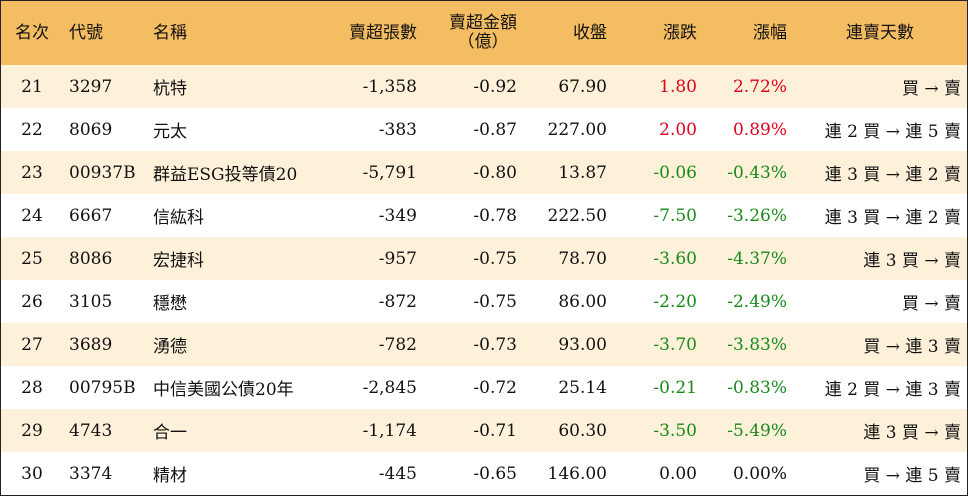  I want to click on cell-name: 宏捷科, so click(178, 261).